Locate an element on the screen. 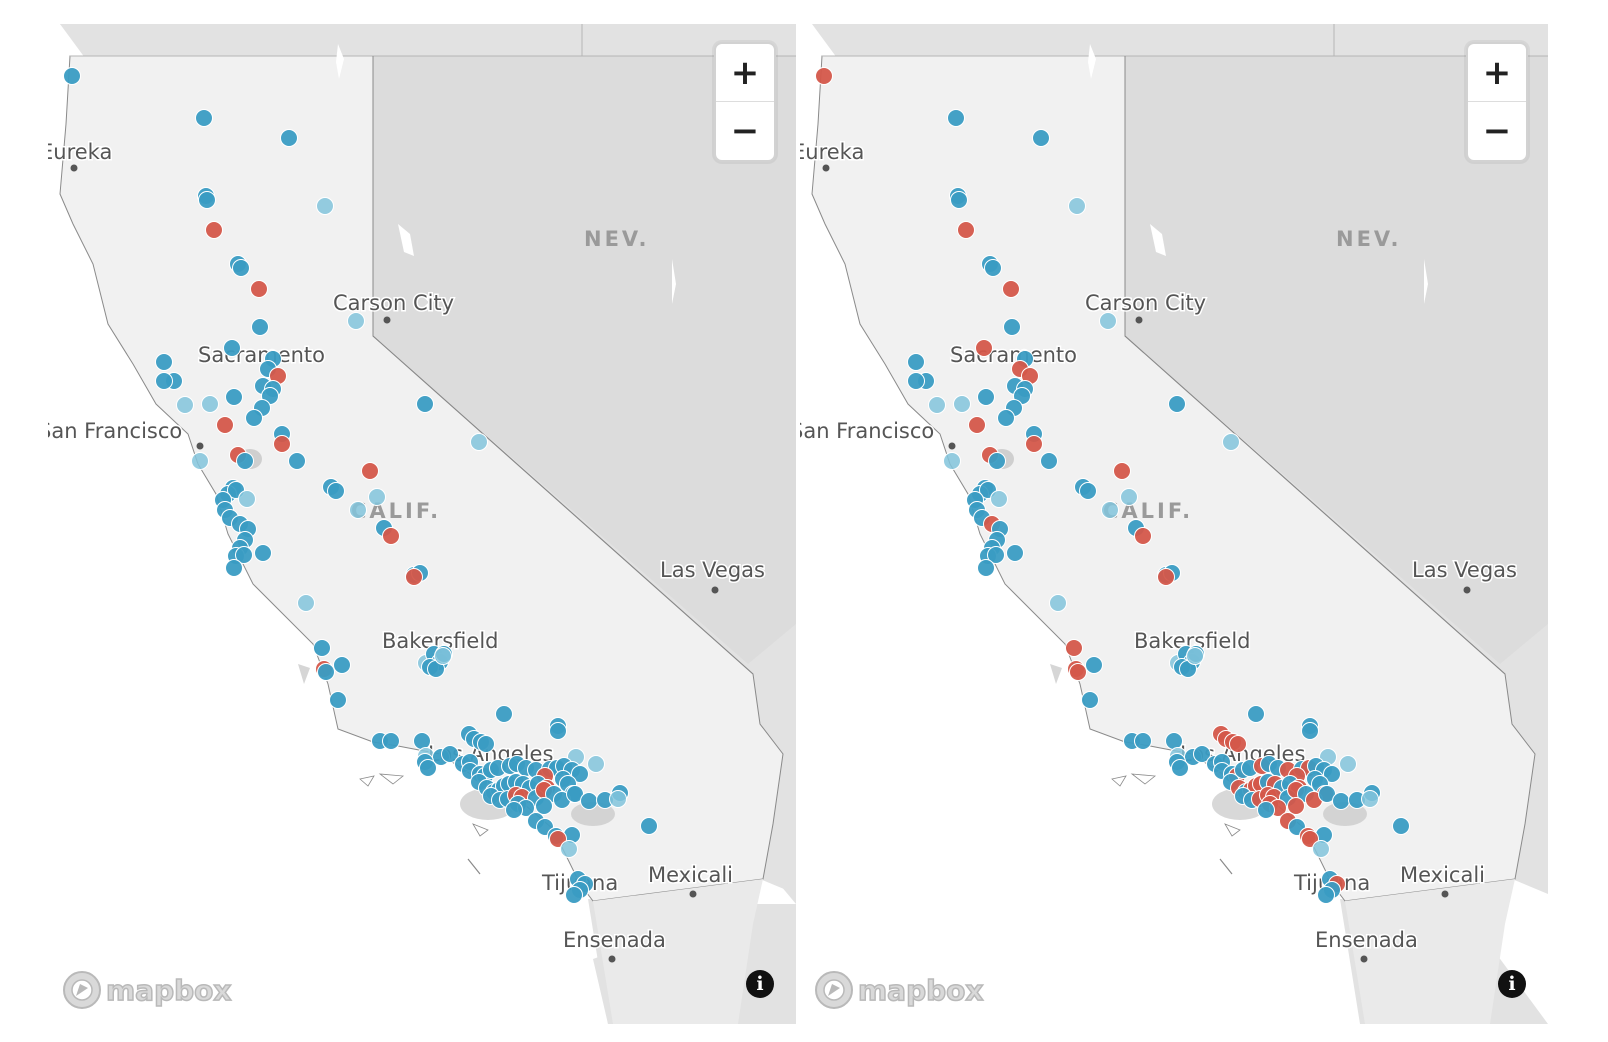 The height and width of the screenshot is (1042, 1608). zoom-in-button: + is located at coordinates (1497, 73).